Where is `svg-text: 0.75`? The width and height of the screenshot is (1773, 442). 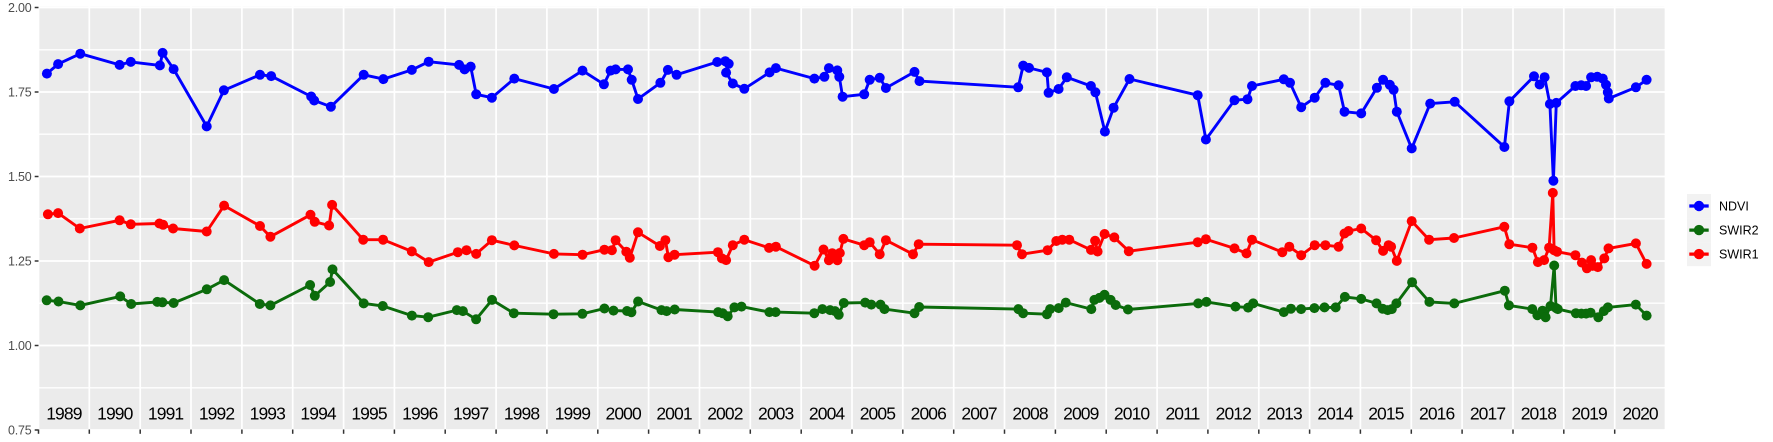
svg-text: 0.75 is located at coordinates (20, 430).